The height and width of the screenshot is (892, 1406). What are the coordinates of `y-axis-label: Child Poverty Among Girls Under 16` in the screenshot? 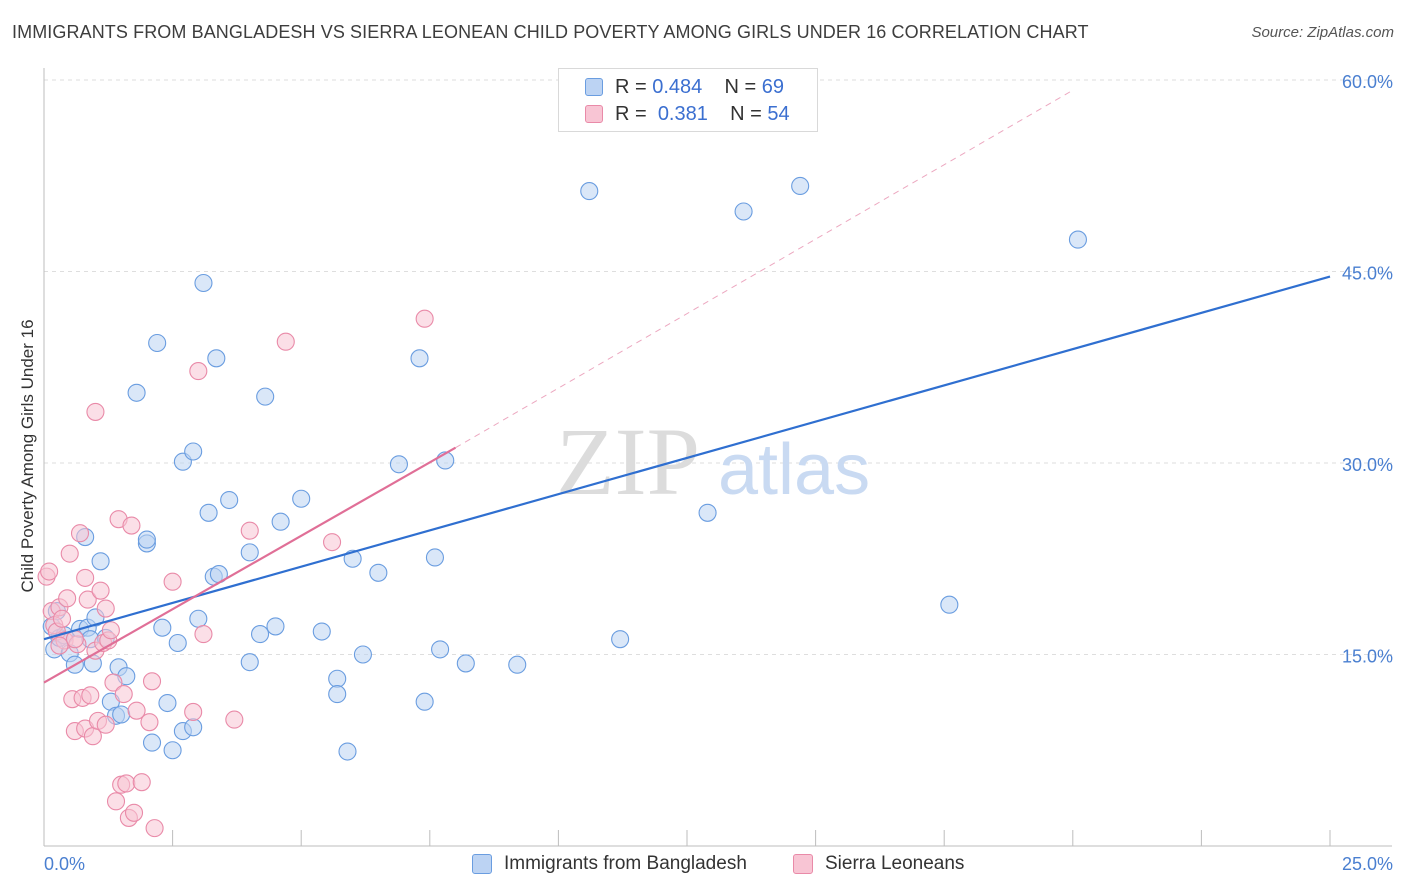 It's located at (27, 455).